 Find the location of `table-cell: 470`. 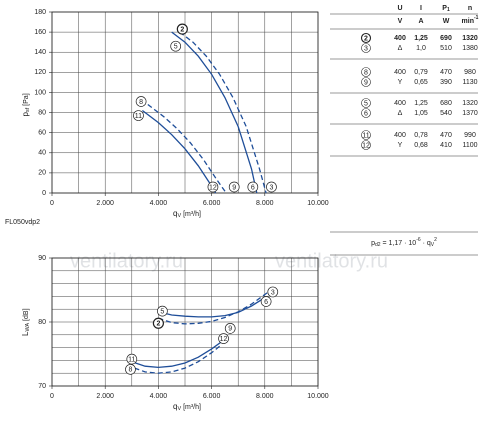

table-cell: 470 is located at coordinates (446, 135).